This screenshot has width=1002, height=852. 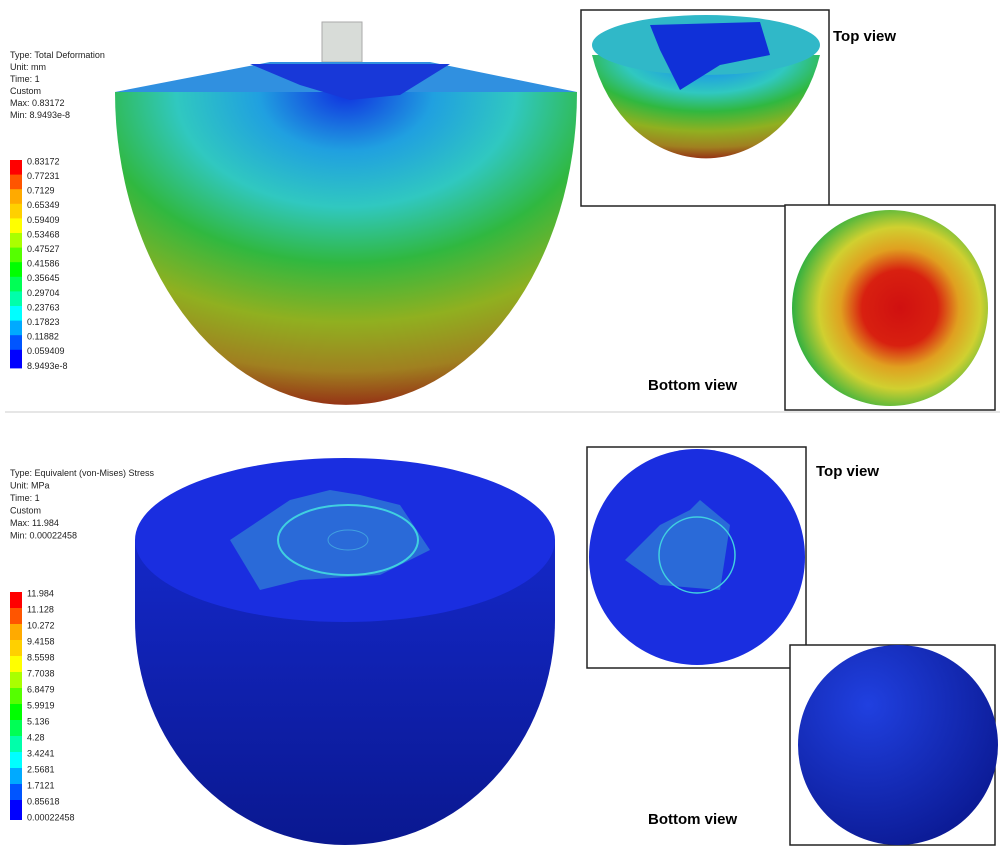 I want to click on legend-value: 0.77231, so click(x=43, y=176).